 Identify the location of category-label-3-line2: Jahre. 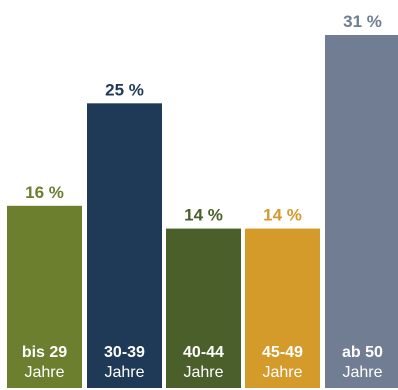
(203, 372).